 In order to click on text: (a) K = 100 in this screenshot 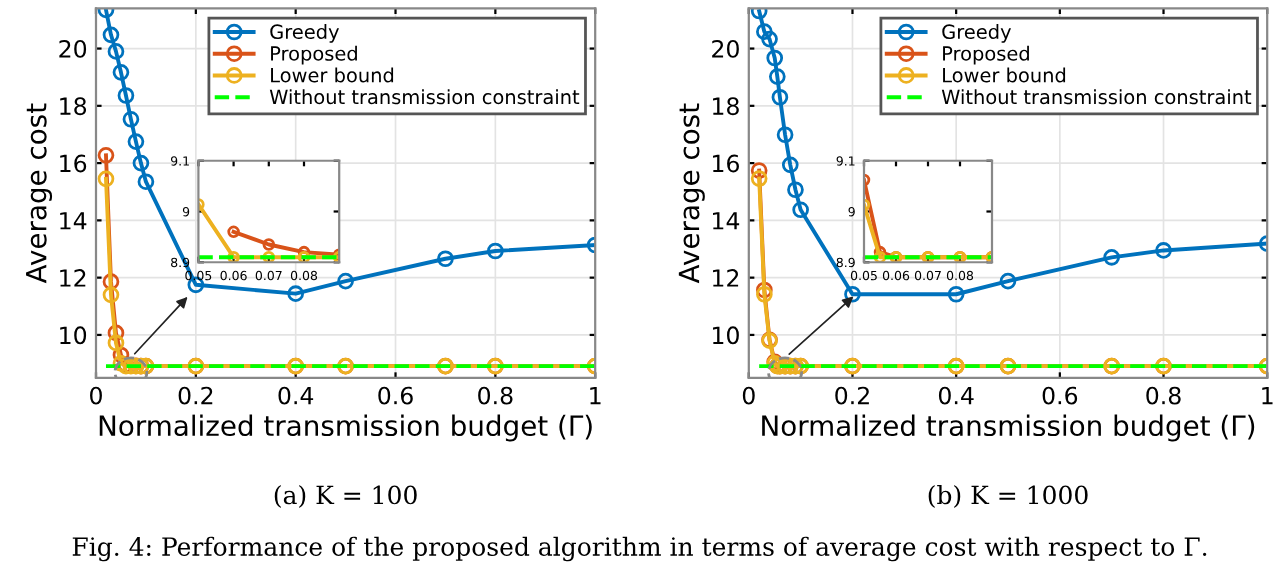, I will do `click(345, 496)`.